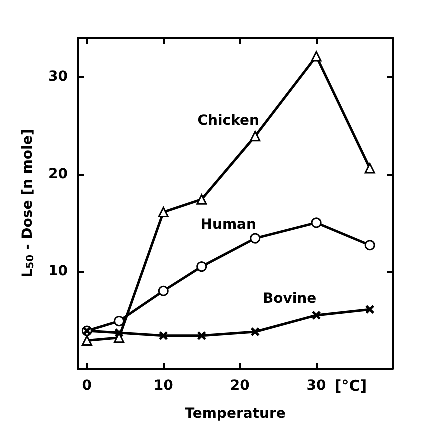 The image size is (429, 439). What do you see at coordinates (164, 386) in the screenshot?
I see `x-tick-label: 10` at bounding box center [164, 386].